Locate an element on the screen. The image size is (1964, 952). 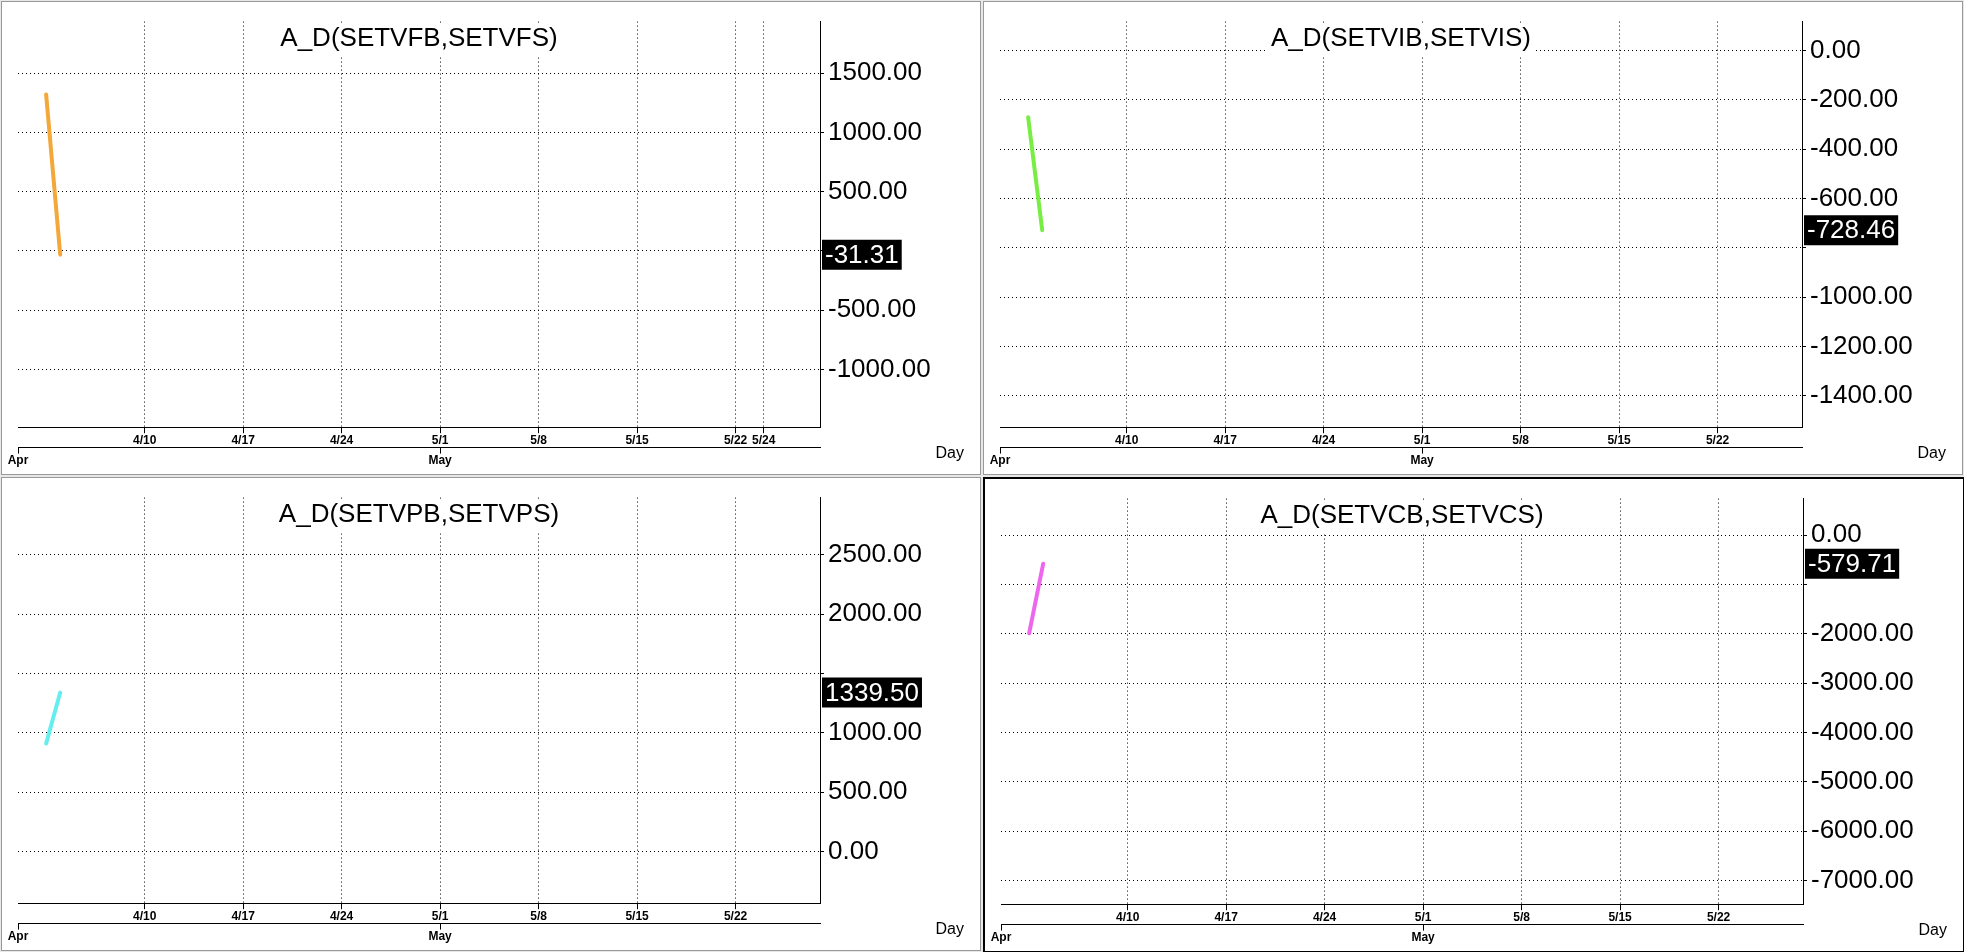
chart-title: A_D(SETVCB,SETVCS) is located at coordinates (1402, 513).